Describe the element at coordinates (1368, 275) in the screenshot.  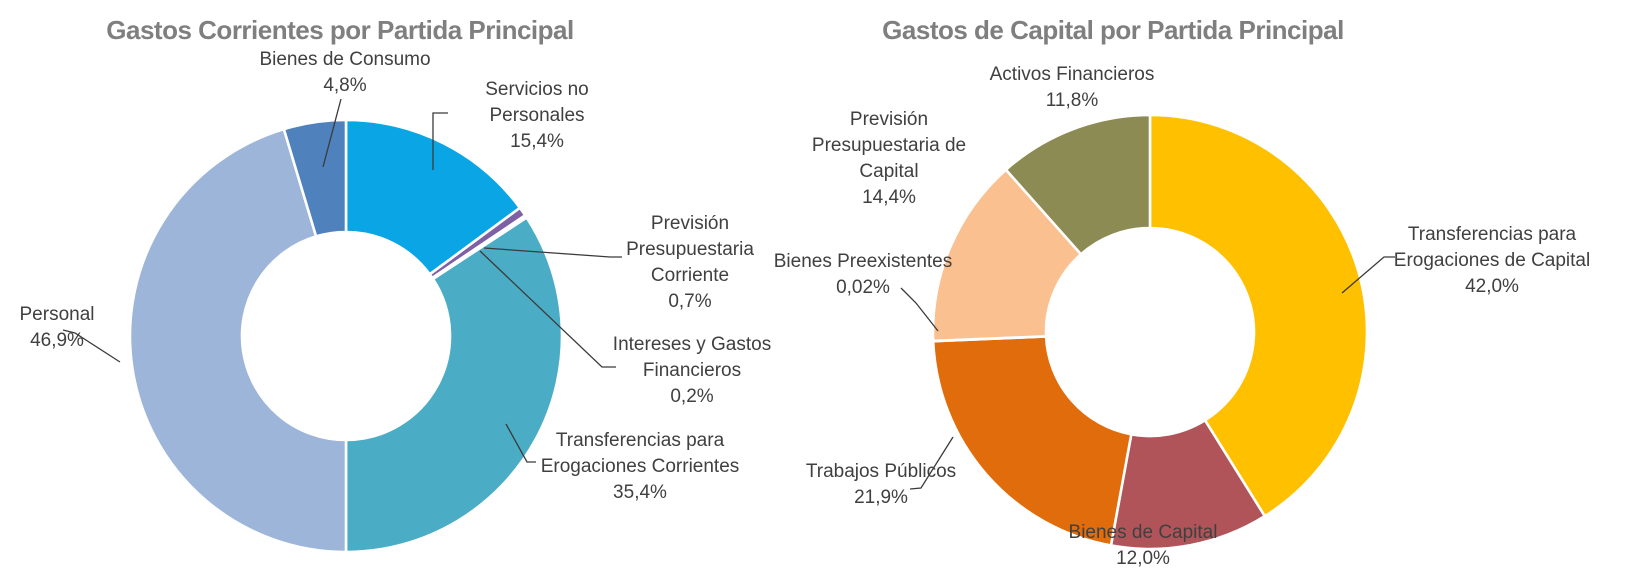
I see `leader-line-transferencias-para-erogaciones-de-capital` at that location.